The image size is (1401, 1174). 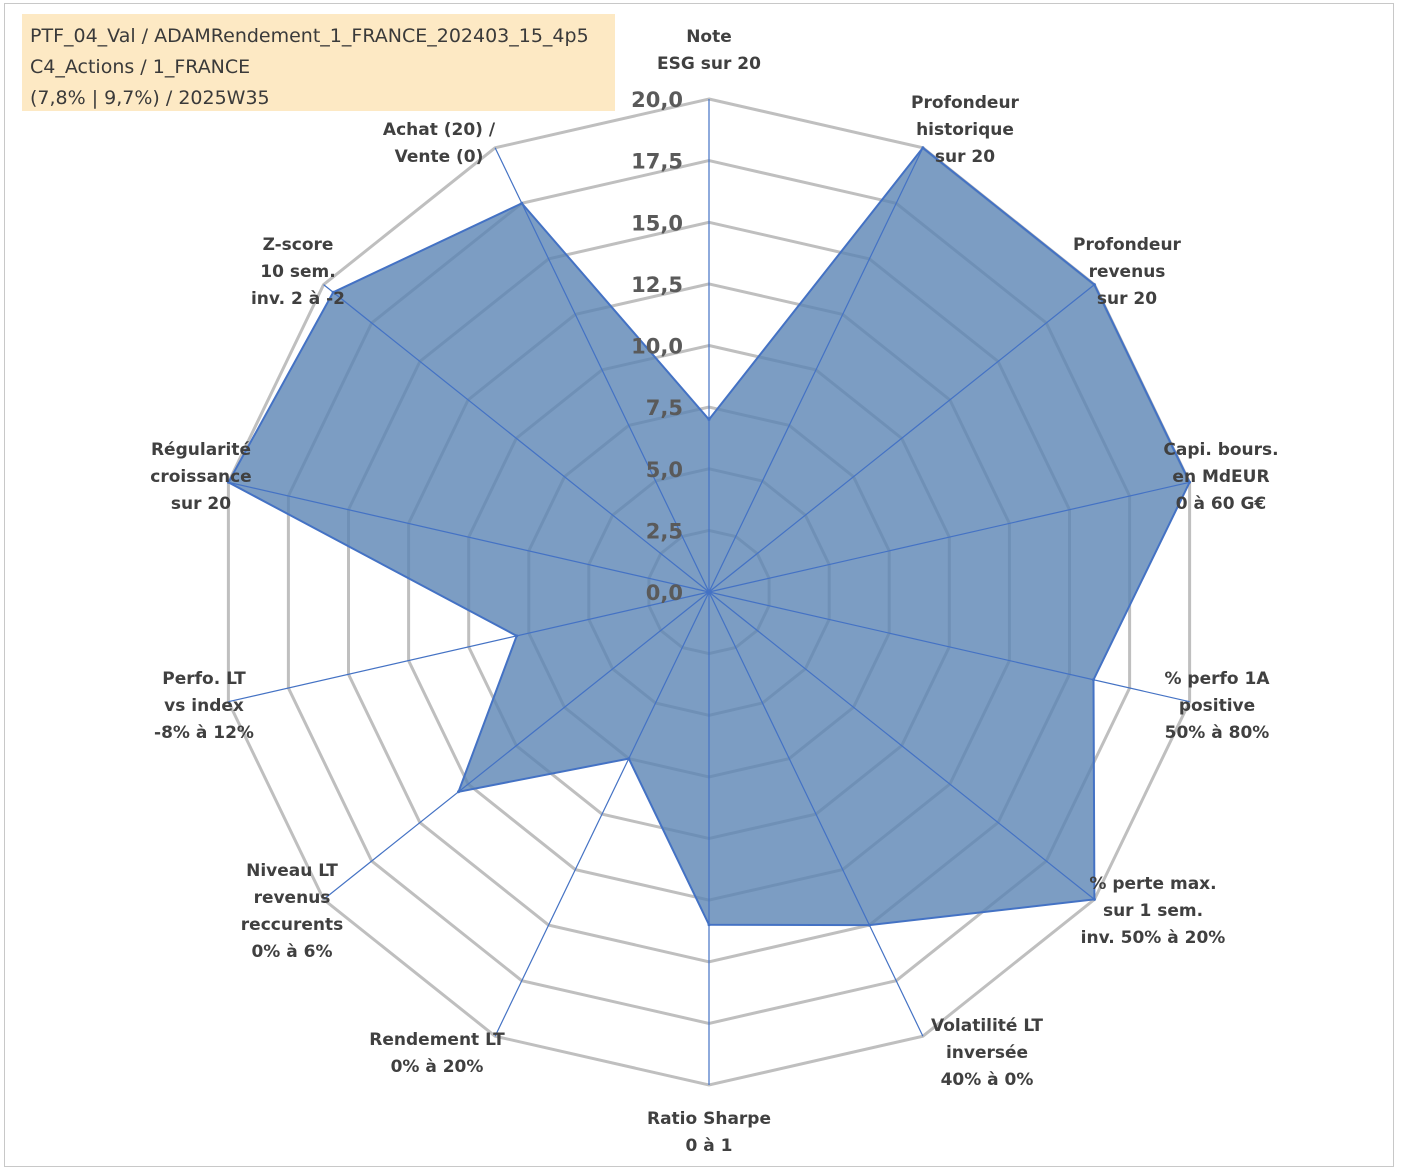 I want to click on axis-label-line: en MdEUR, so click(x=1220, y=477).